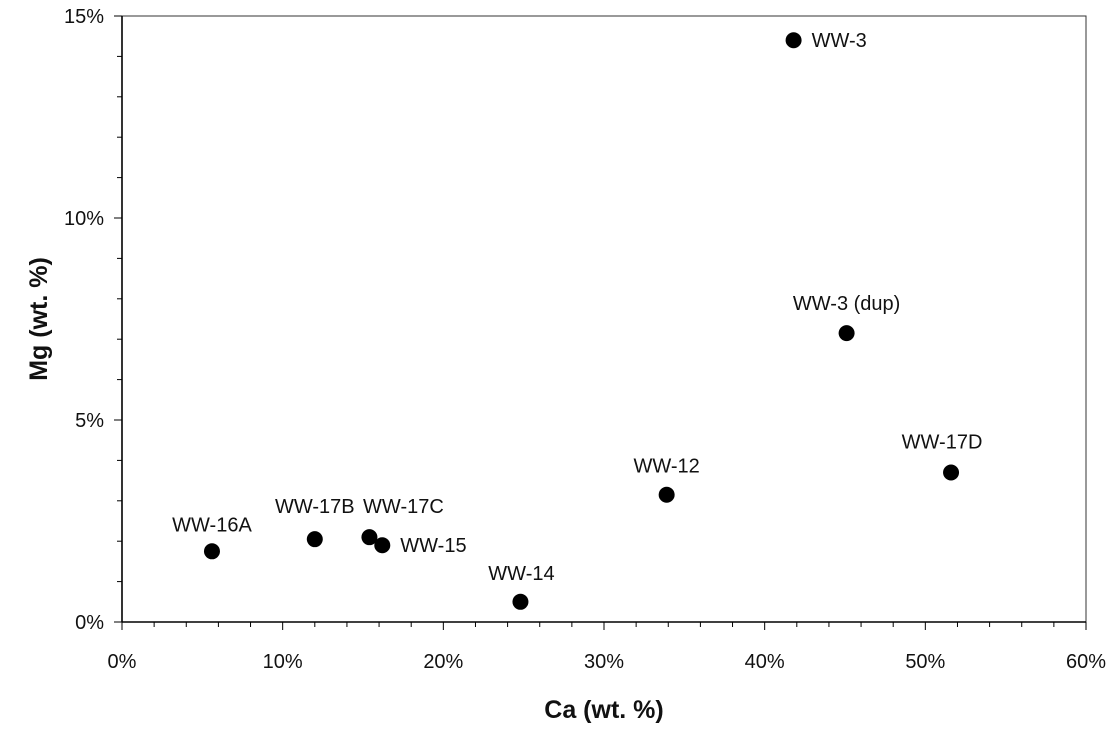 The image size is (1112, 733). Describe the element at coordinates (846, 304) in the screenshot. I see `point-label: WW-3 (dup)` at that location.